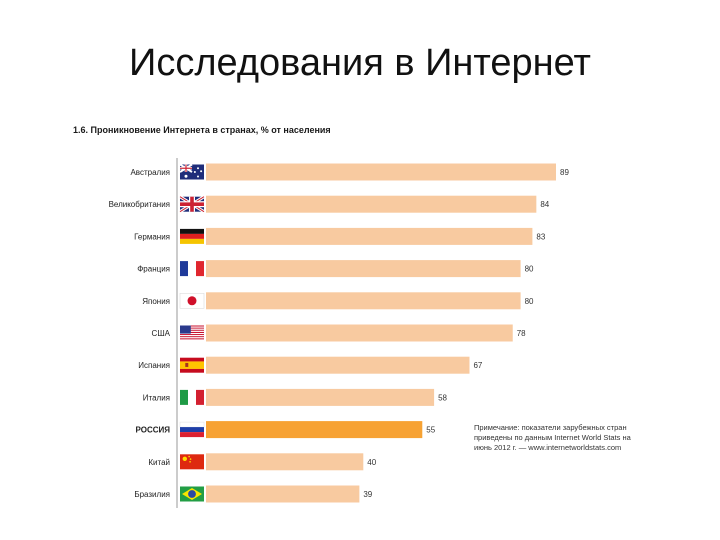  What do you see at coordinates (371, 462) in the screenshot?
I see `value-label: 40` at bounding box center [371, 462].